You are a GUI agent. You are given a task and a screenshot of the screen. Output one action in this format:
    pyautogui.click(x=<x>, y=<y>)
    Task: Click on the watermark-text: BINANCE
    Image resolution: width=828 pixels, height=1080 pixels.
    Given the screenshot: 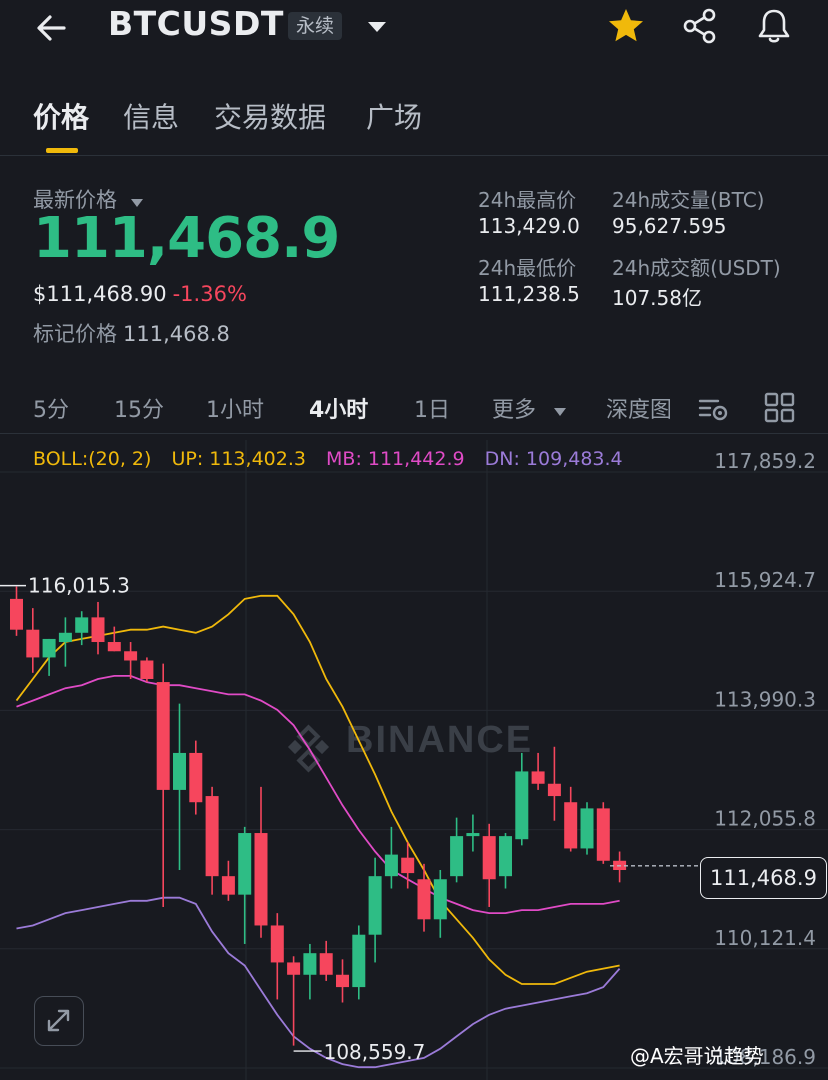 What is the action you would take?
    pyautogui.click(x=439, y=740)
    